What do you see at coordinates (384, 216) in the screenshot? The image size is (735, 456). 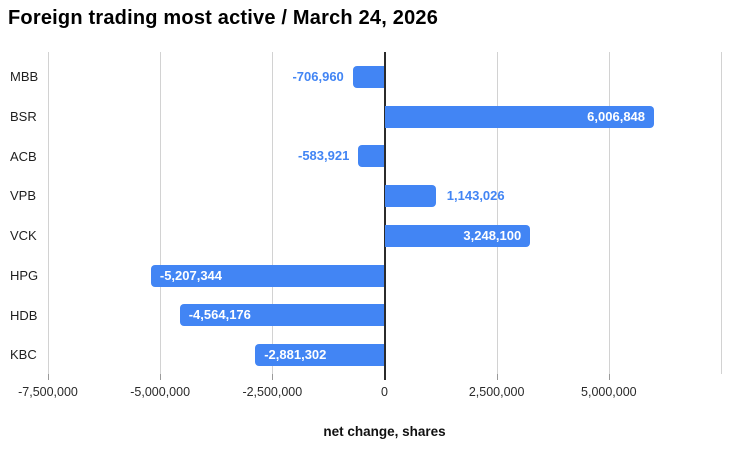 I see `zero-baseline` at bounding box center [384, 216].